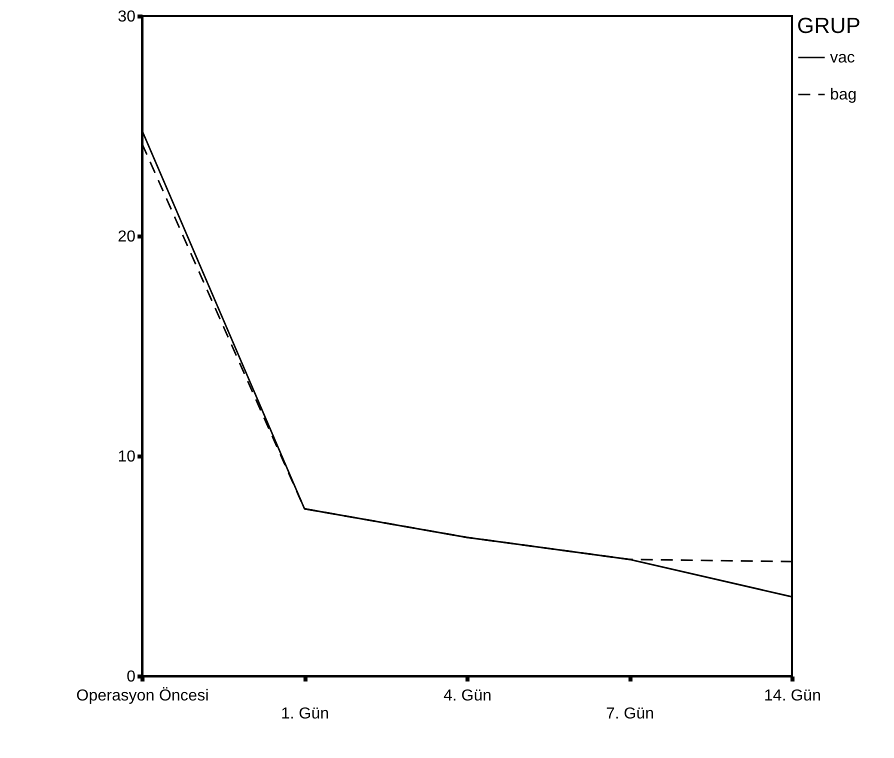  Describe the element at coordinates (131, 677) in the screenshot. I see `y-tick-label: 0` at that location.